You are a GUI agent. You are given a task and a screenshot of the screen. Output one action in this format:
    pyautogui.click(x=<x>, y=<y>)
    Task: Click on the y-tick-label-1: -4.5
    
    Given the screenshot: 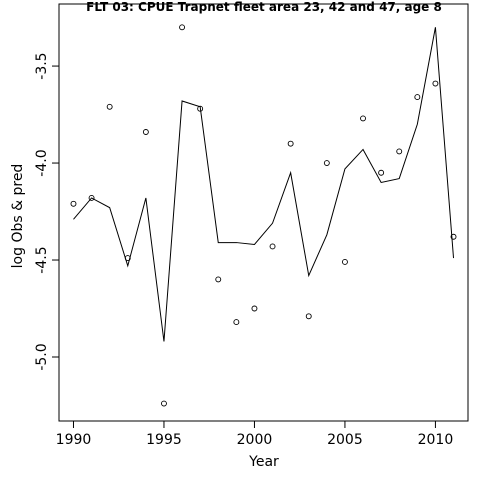 What is the action you would take?
    pyautogui.click(x=42, y=259)
    